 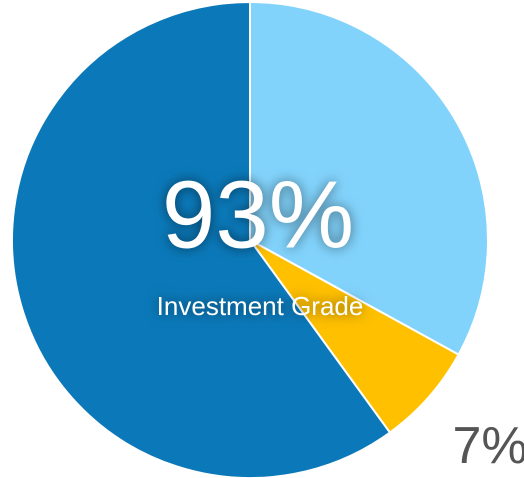 I want to click on center-value: 93%, so click(x=258, y=214).